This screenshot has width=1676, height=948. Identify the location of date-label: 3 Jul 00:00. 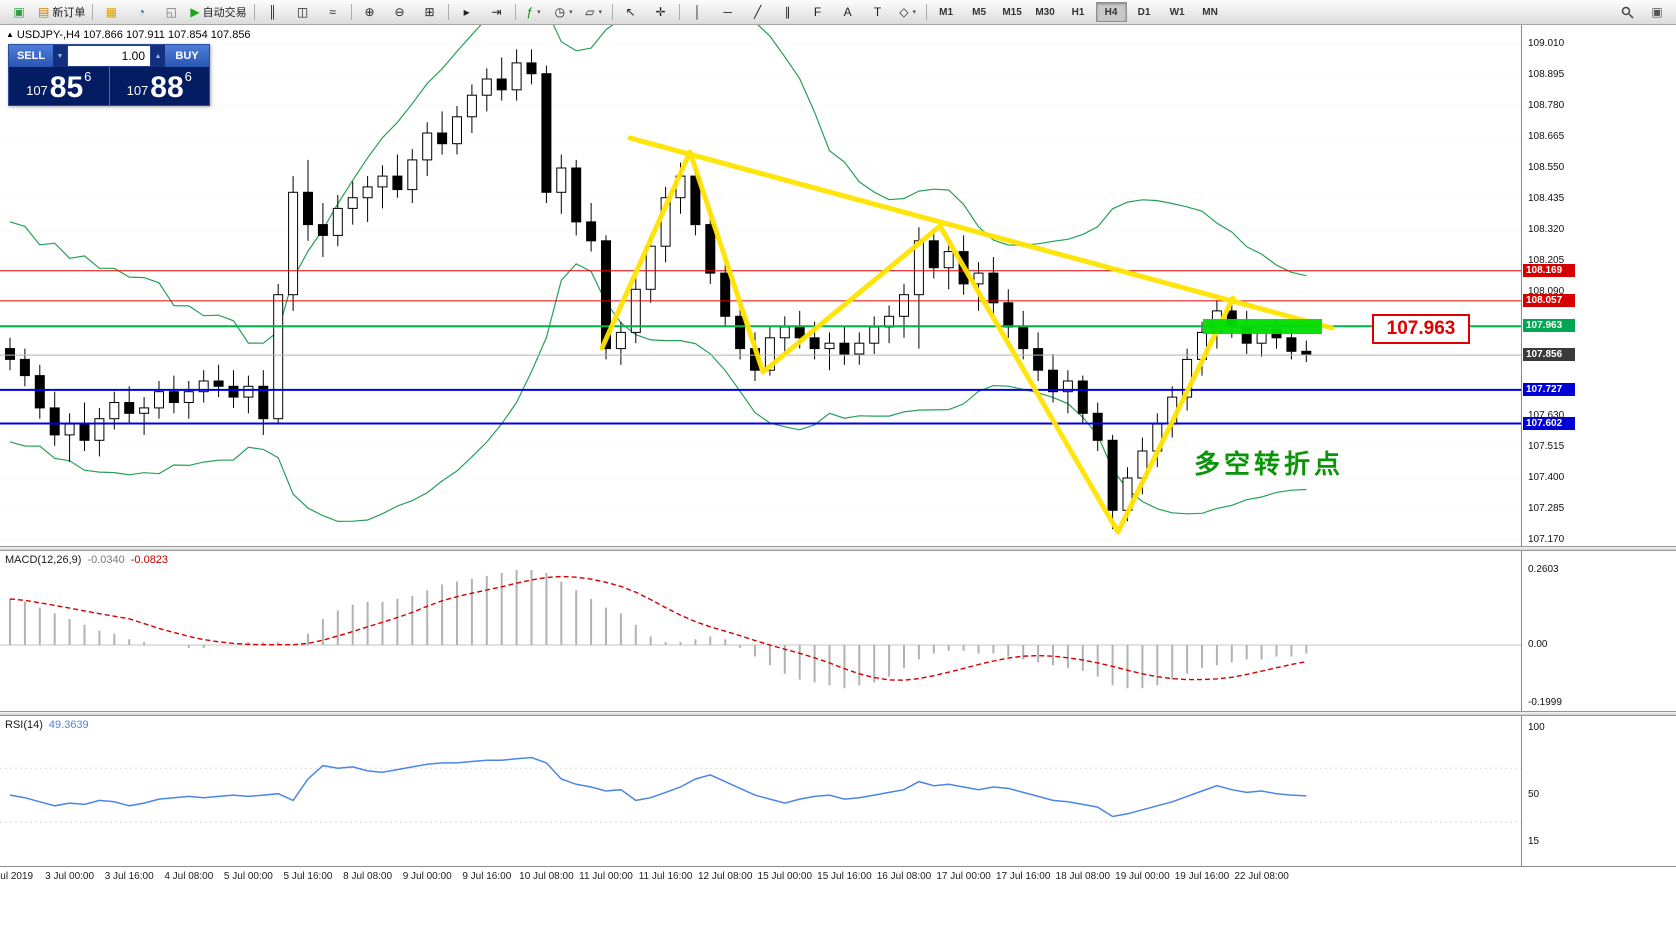
(70, 876).